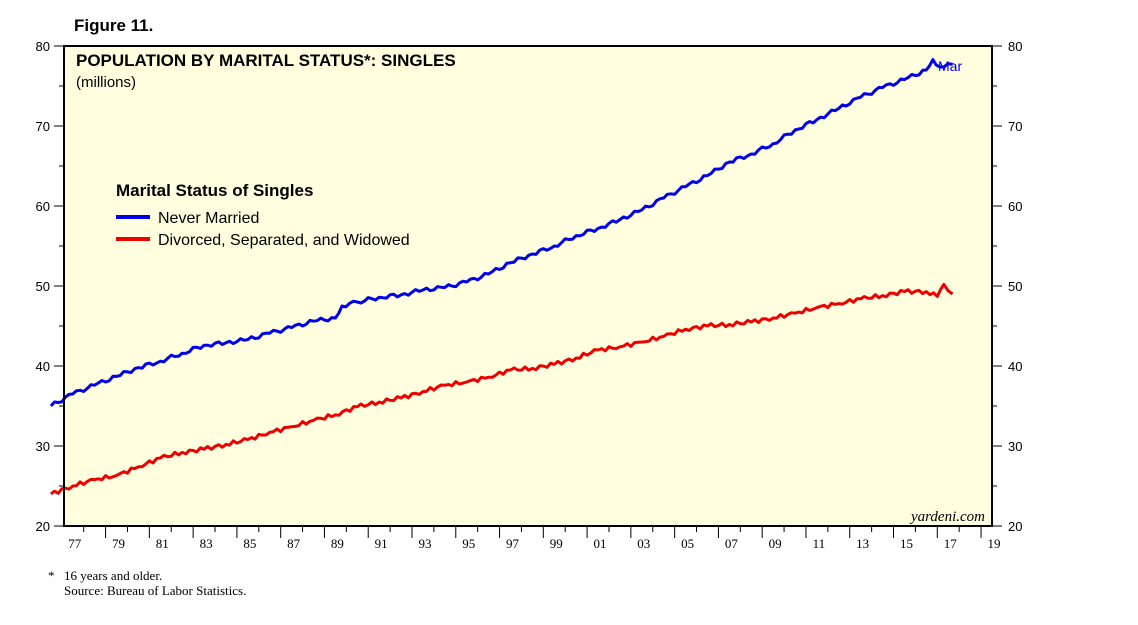 This screenshot has height=625, width=1138. I want to click on y-tick-label-left: 40, so click(43, 366).